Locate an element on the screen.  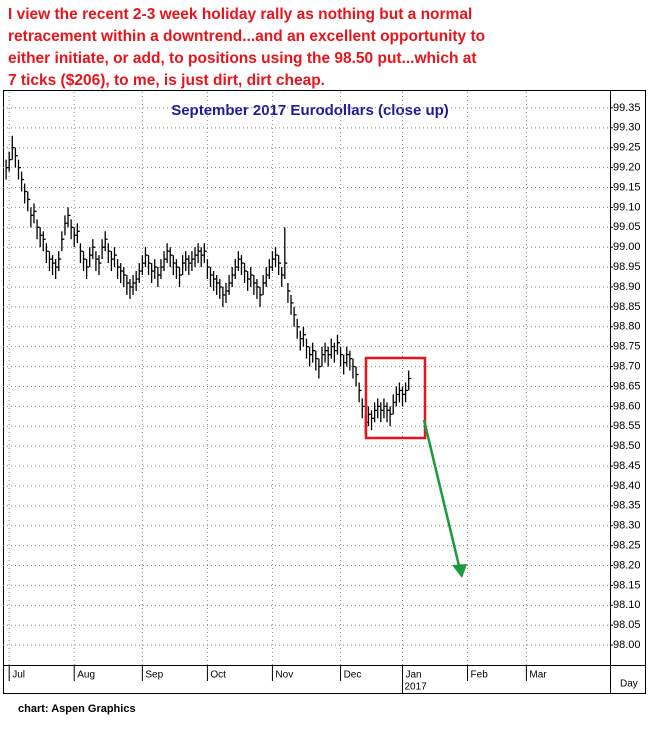
x-tick-label: Jul is located at coordinates (18, 675).